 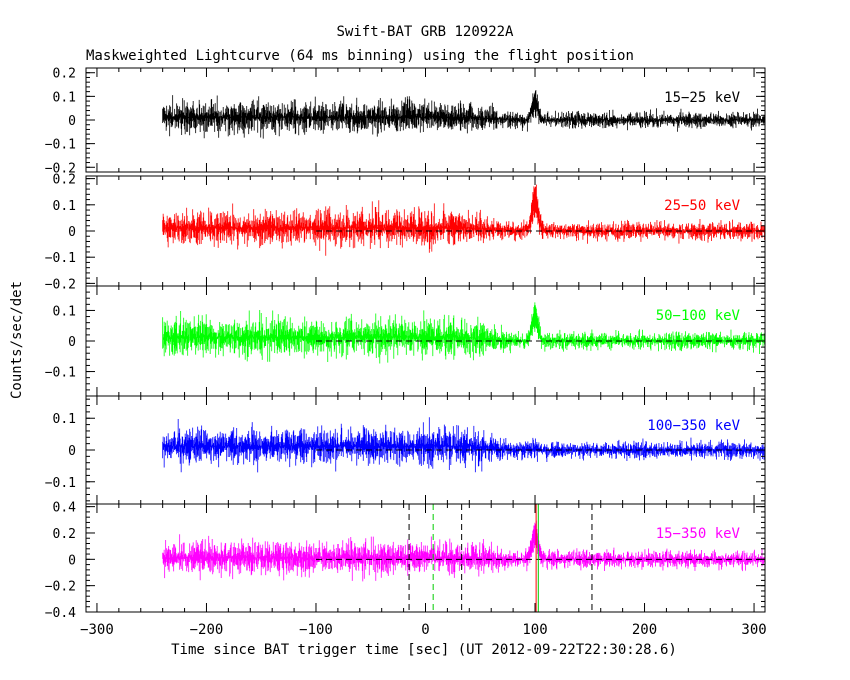 What do you see at coordinates (60, 145) in the screenshot?
I see `y-tick-label-15-25-kev: −0.1` at bounding box center [60, 145].